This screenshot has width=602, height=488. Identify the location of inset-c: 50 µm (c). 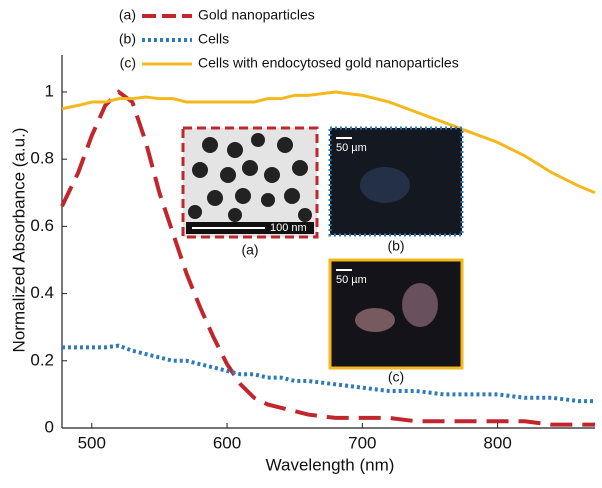
(396, 321).